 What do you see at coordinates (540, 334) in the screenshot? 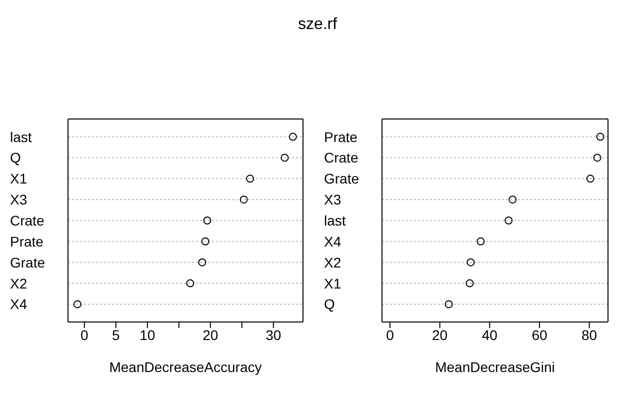
I see `x-tick-label: 60` at bounding box center [540, 334].